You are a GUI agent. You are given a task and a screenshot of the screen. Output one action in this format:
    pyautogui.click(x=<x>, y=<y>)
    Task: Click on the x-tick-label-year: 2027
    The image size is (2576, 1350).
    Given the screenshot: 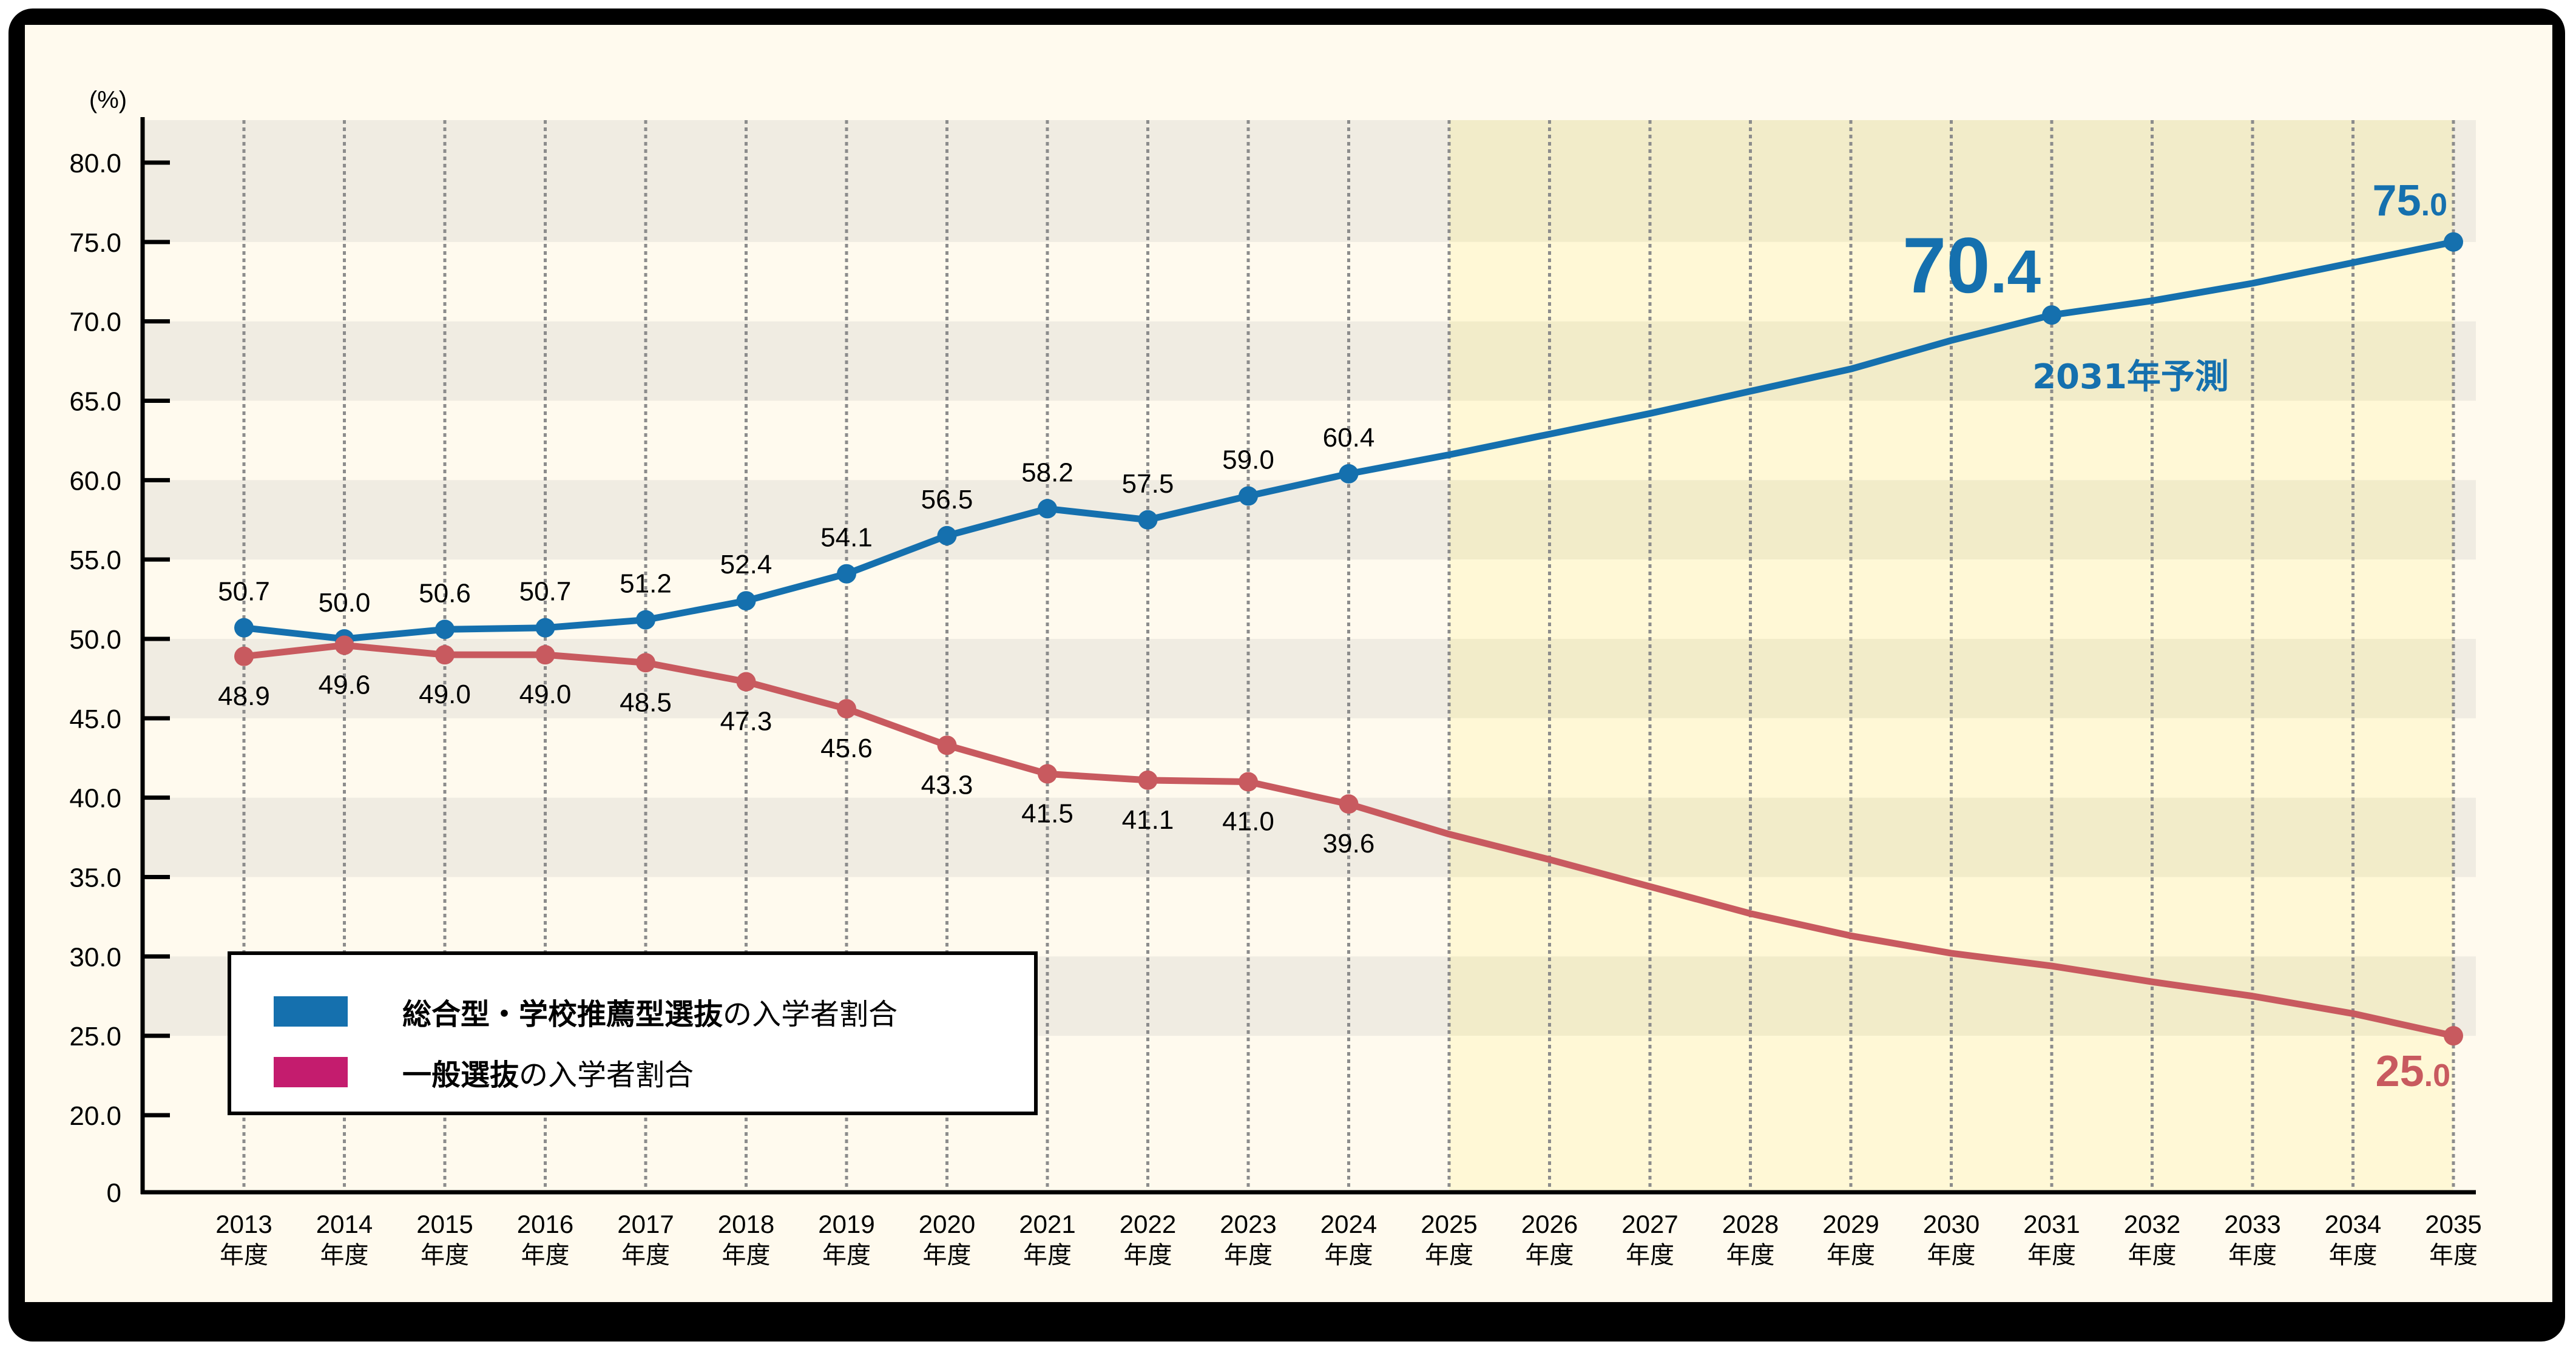 What is the action you would take?
    pyautogui.click(x=1649, y=1224)
    